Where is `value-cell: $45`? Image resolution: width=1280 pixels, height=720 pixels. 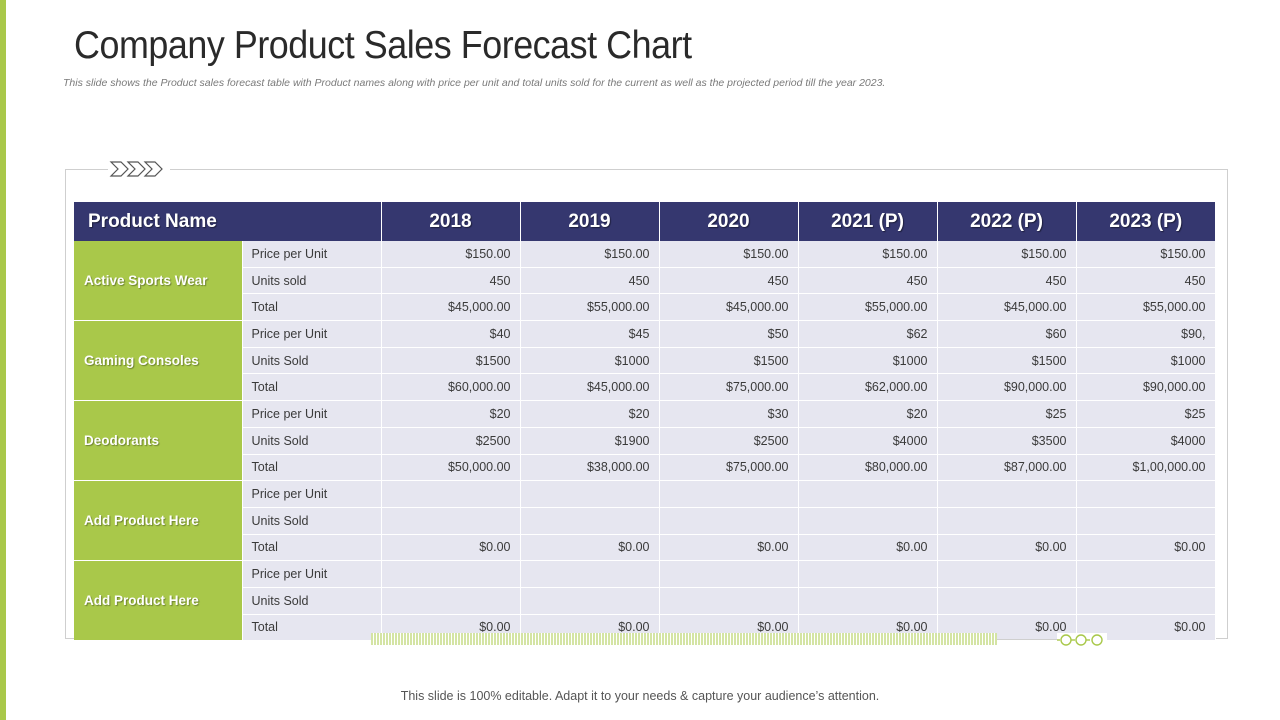 value-cell: $45 is located at coordinates (590, 334).